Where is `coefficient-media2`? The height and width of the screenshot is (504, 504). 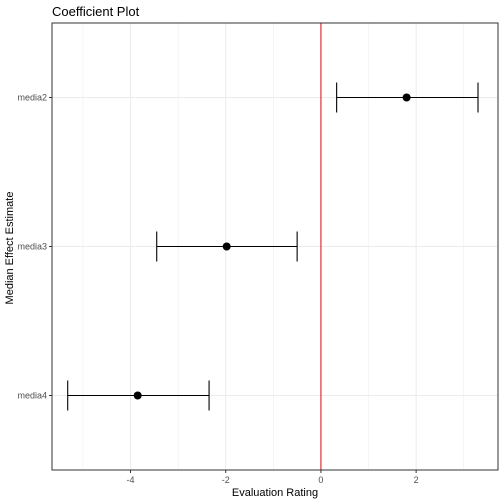 coefficient-media2 is located at coordinates (407, 97).